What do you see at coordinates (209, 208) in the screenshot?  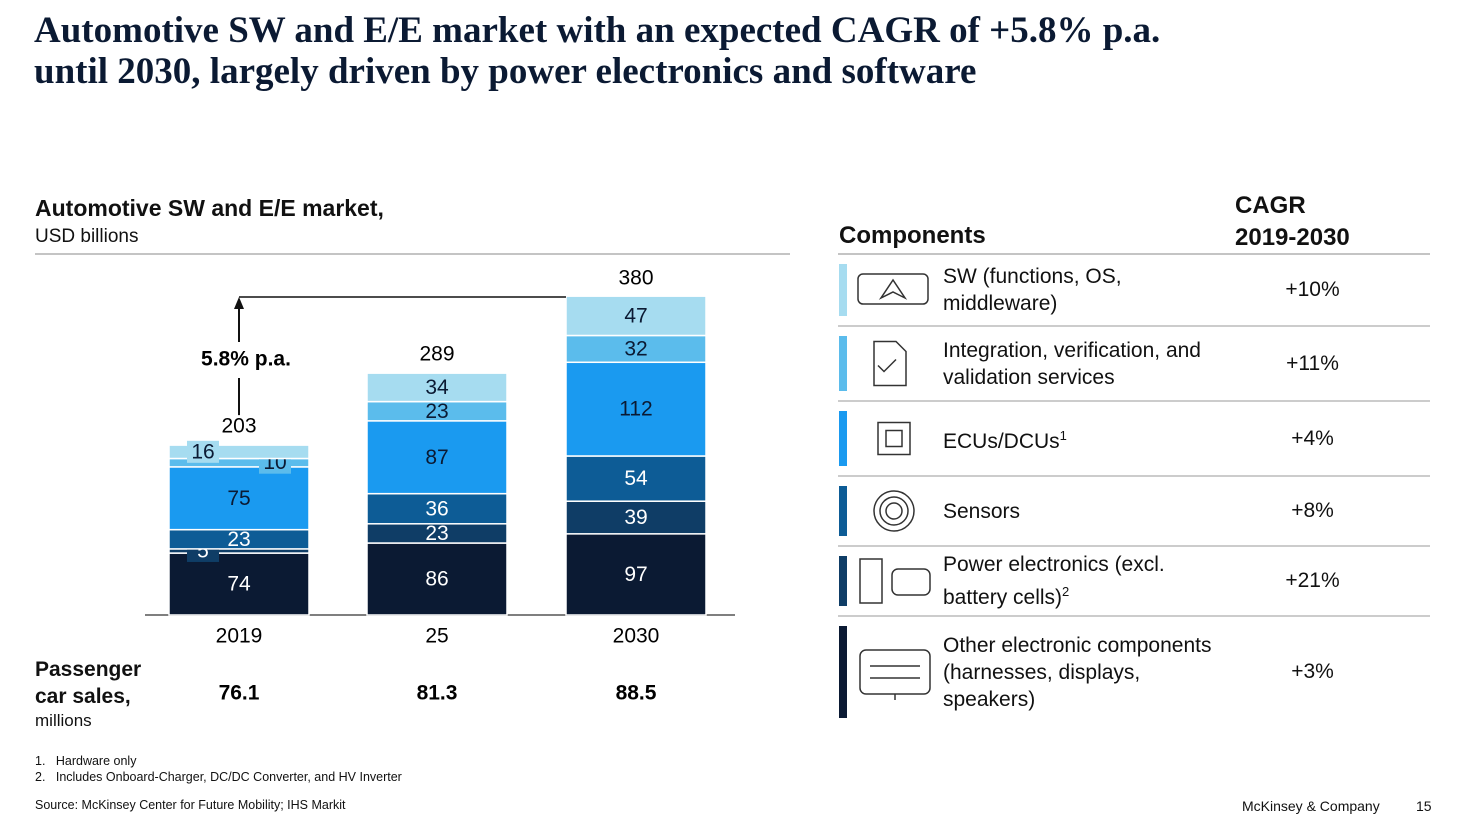 I see `chart-title: Automotive SW and E/E market,` at bounding box center [209, 208].